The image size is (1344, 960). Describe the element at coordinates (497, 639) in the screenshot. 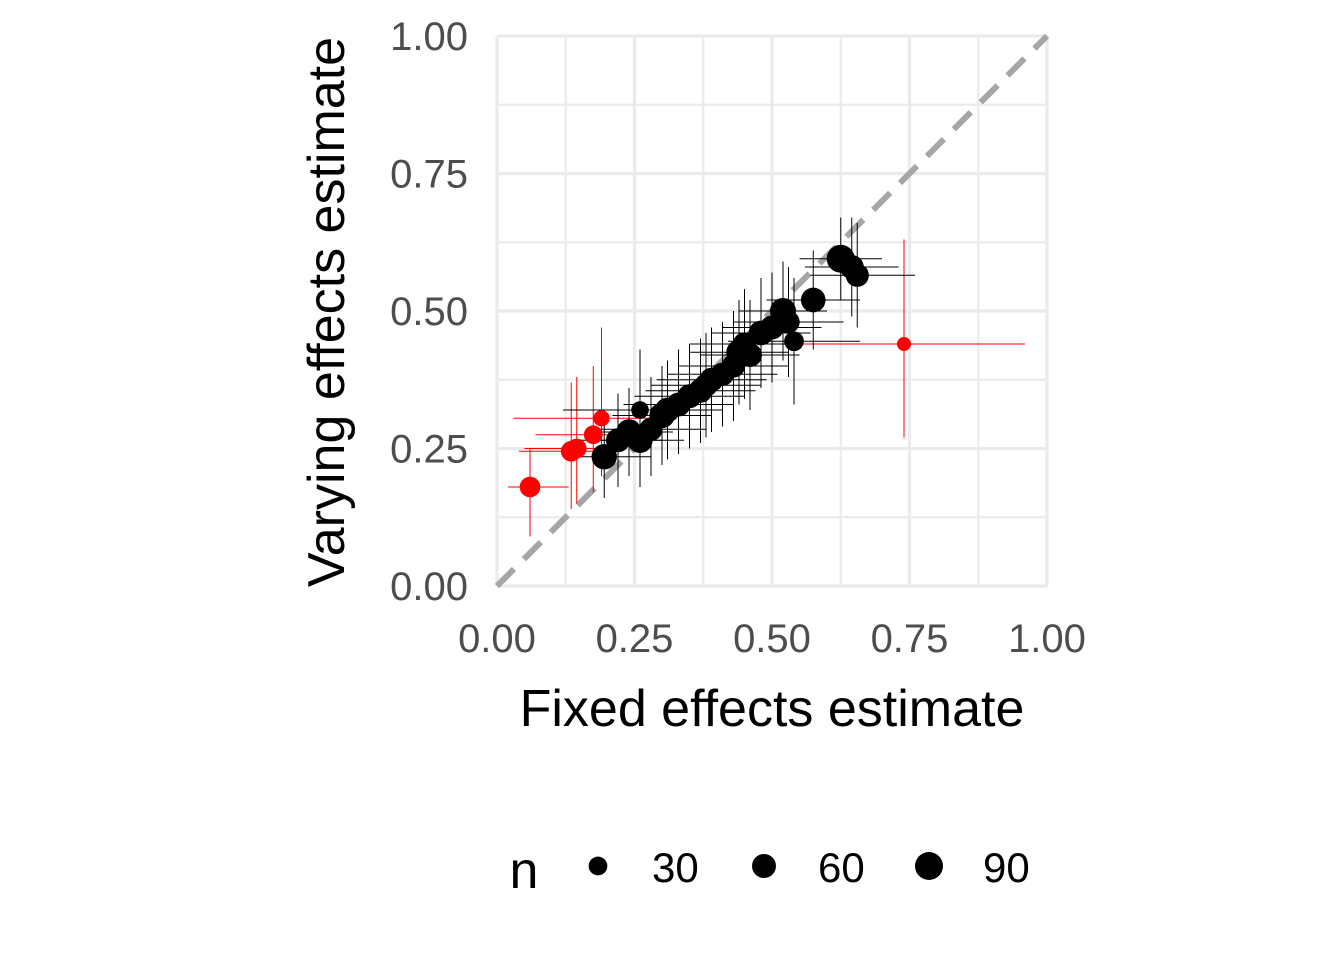

I see `x-tick-label: 0.00` at that location.